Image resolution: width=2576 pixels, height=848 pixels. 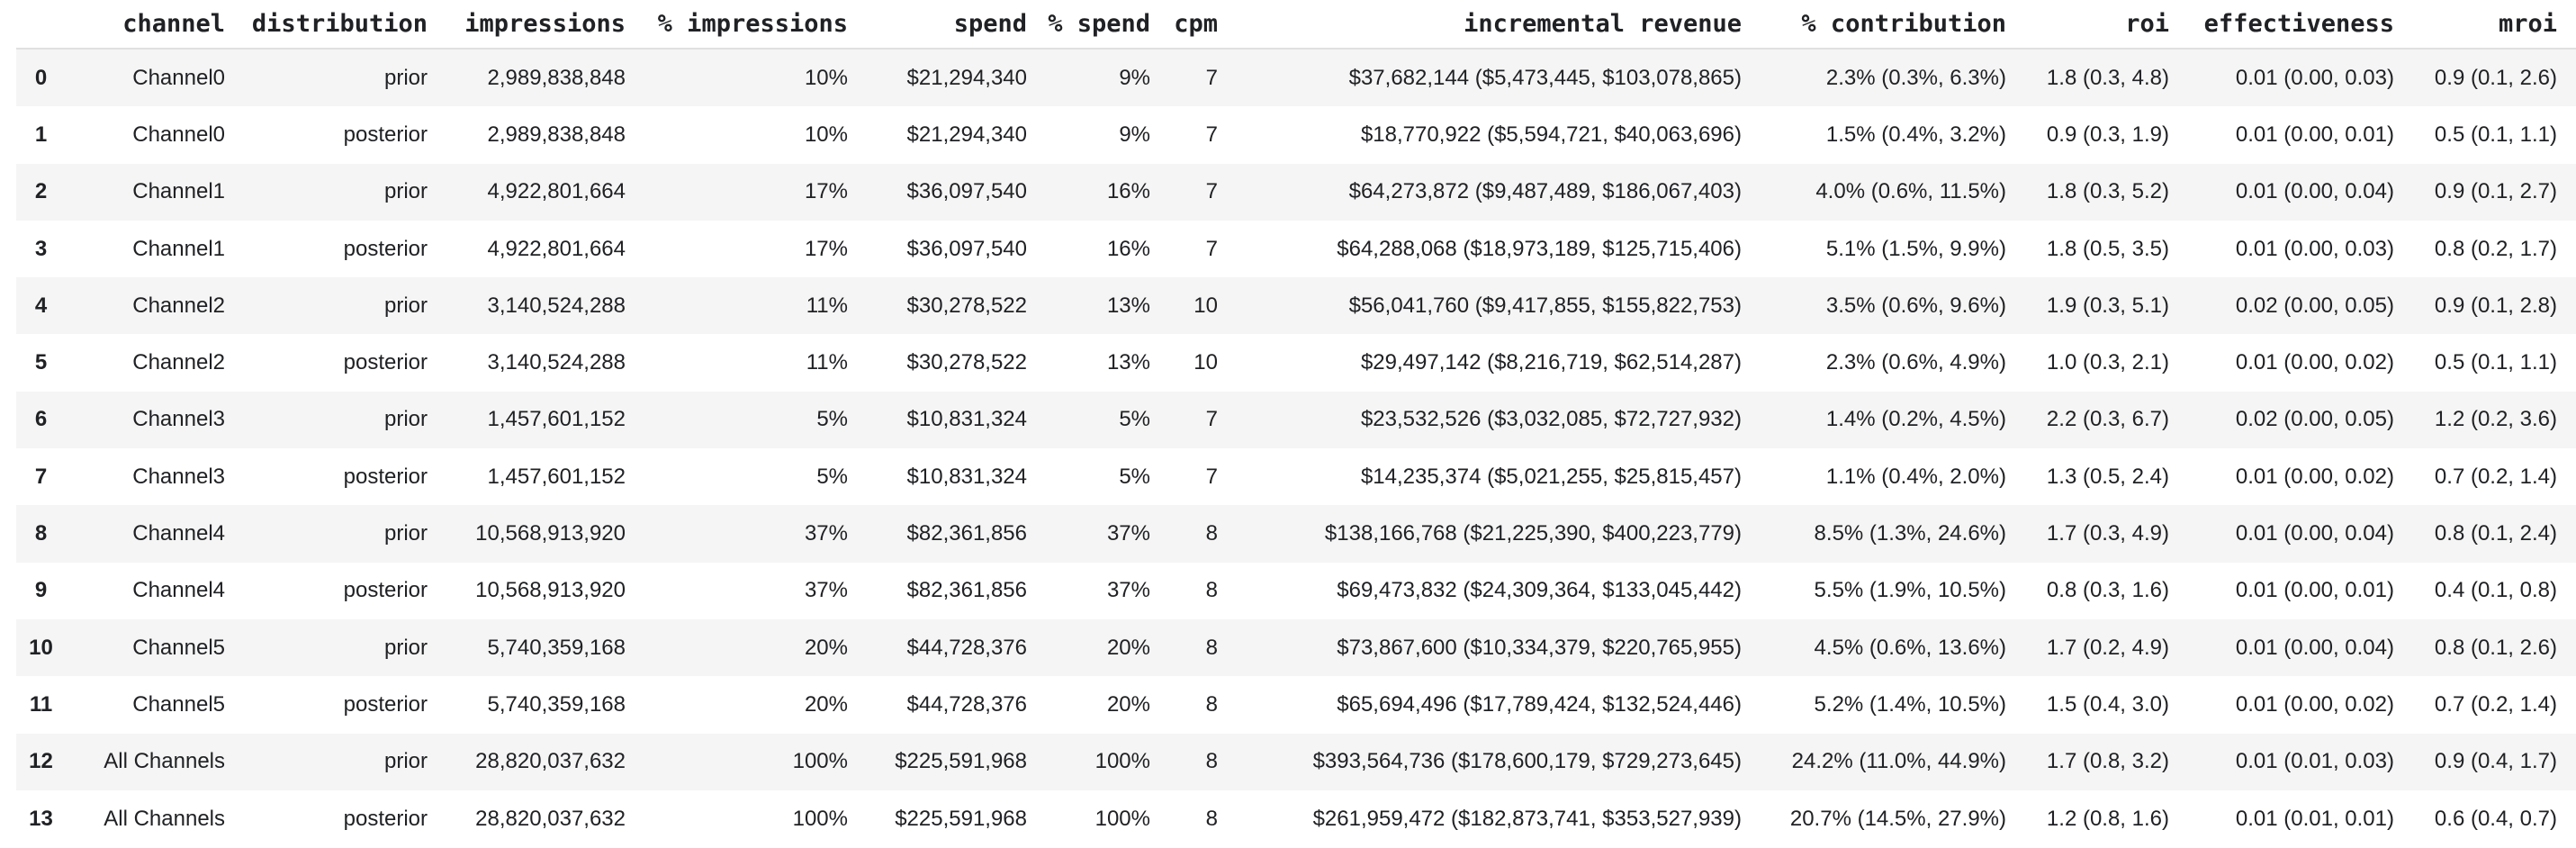 What do you see at coordinates (1910, 647) in the screenshot?
I see `cell-pct-contribution: 4.5% (0.6%, 13.6%)` at bounding box center [1910, 647].